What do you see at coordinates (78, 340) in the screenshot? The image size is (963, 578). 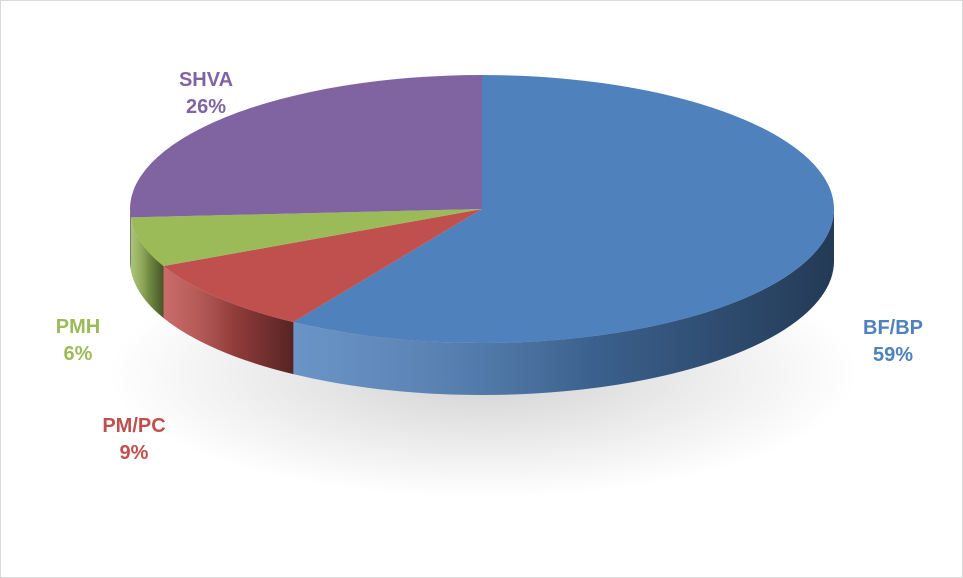 I see `slice-label-pmh: PMH 6%` at bounding box center [78, 340].